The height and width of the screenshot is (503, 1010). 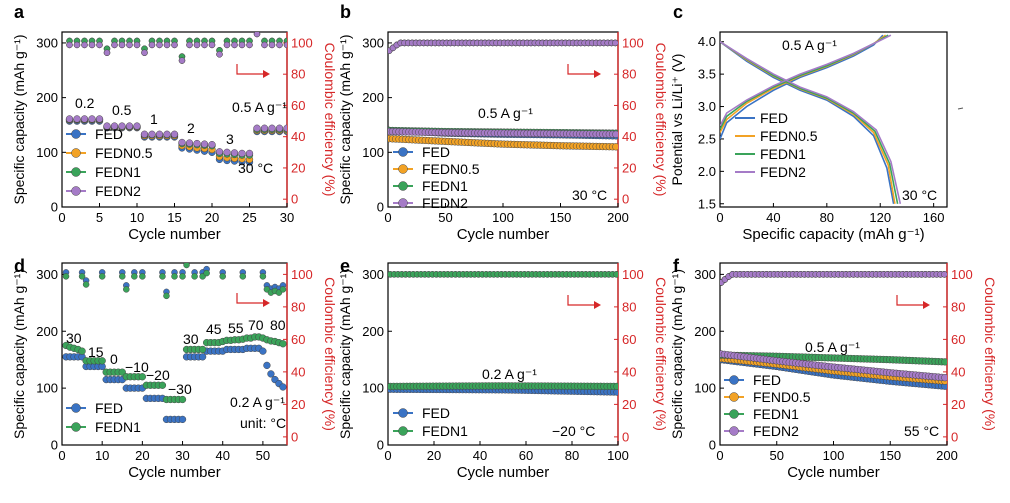 I want to click on capacity-point-FED, so click(x=283, y=387).